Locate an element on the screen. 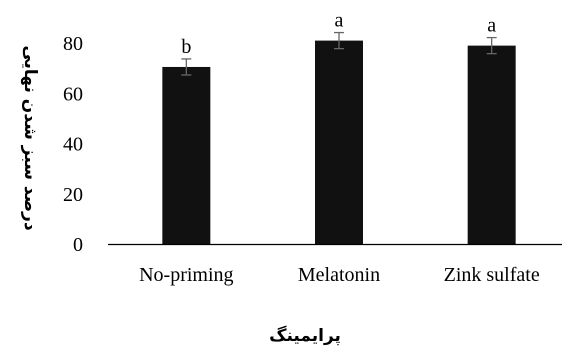 The image size is (564, 352). x-axis-ticks: No-priming Melatonin Zink sulfate is located at coordinates (339, 275).